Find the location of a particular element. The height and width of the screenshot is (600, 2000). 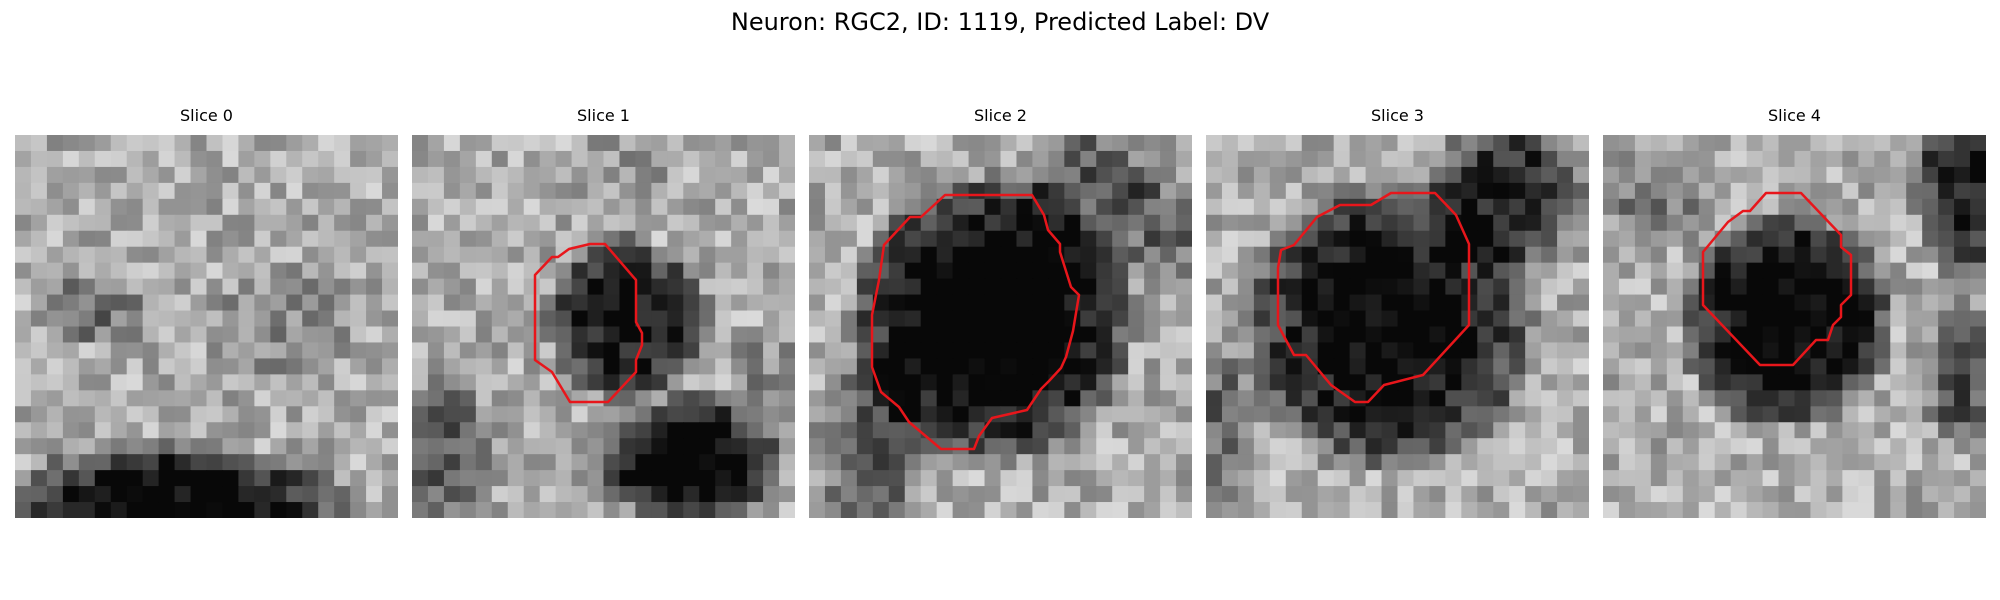

slice-title-4: Slice 4 is located at coordinates (1794, 115).